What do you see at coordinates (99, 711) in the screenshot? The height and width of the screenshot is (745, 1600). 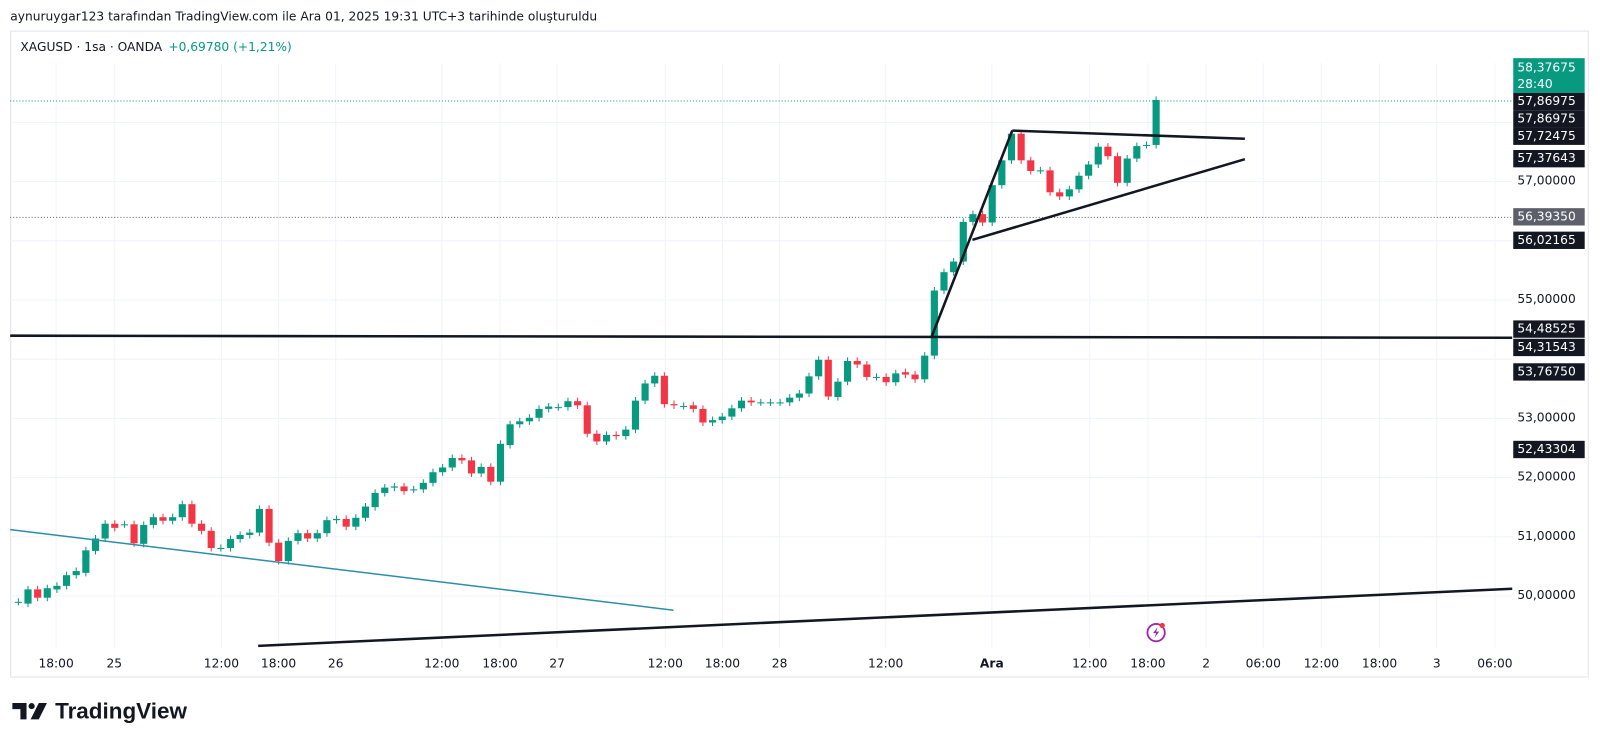 I see `tradingview-logo: TradingView` at bounding box center [99, 711].